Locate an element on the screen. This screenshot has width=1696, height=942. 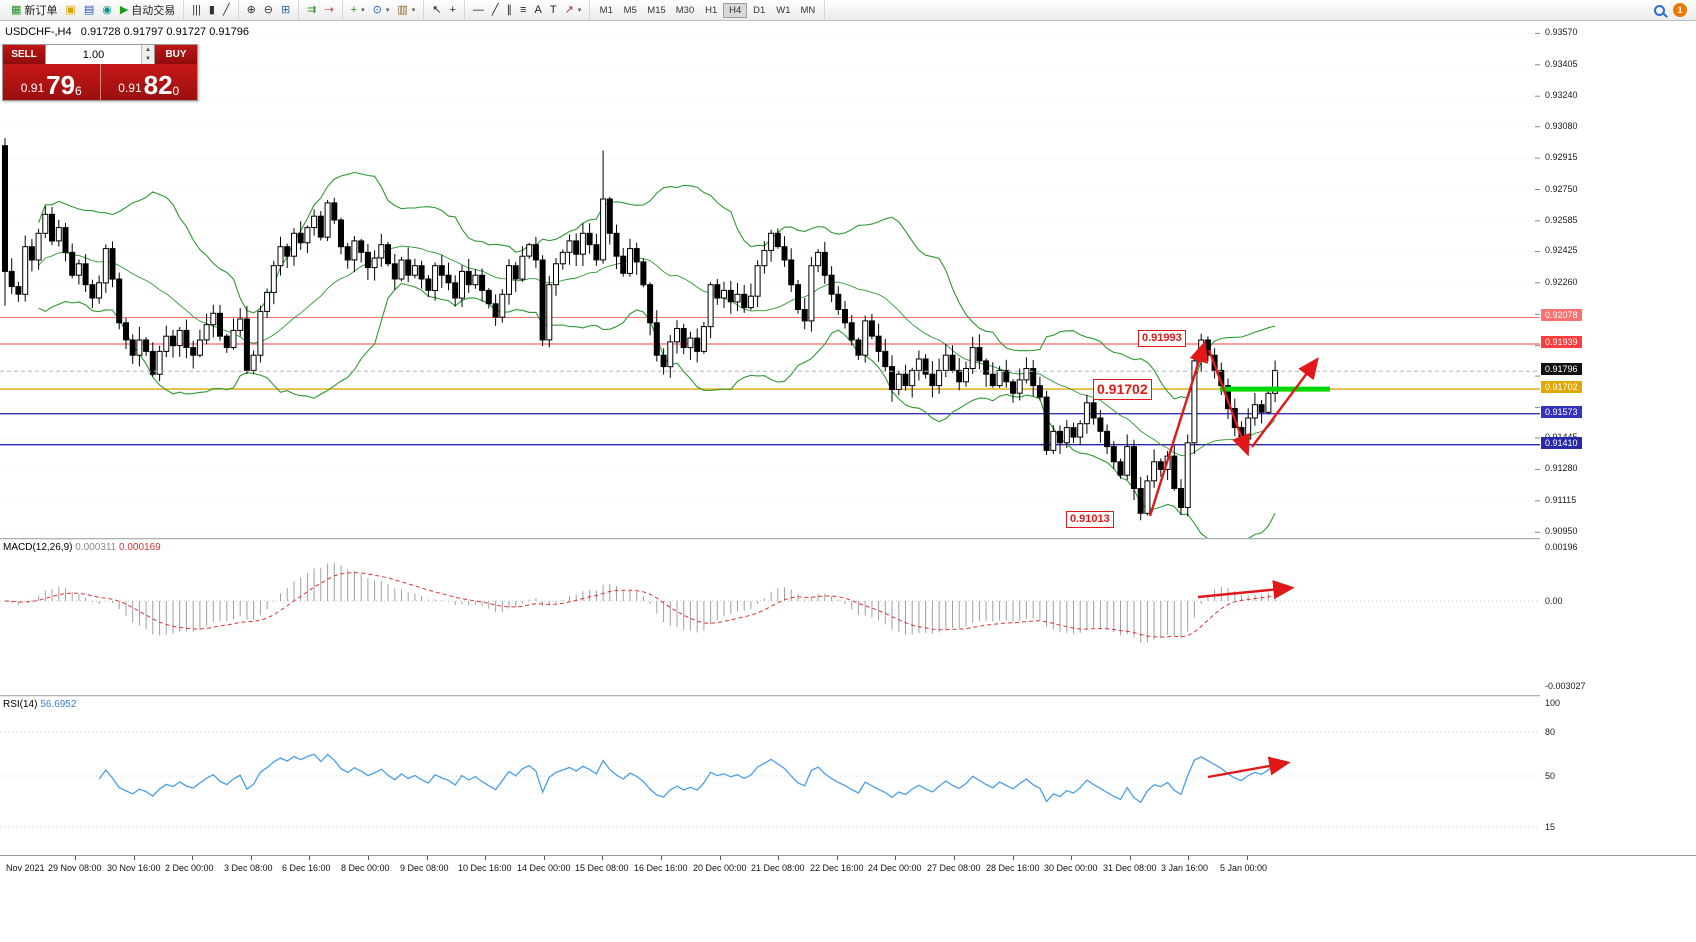
volume-box: ▲ ▼ is located at coordinates (100, 54).